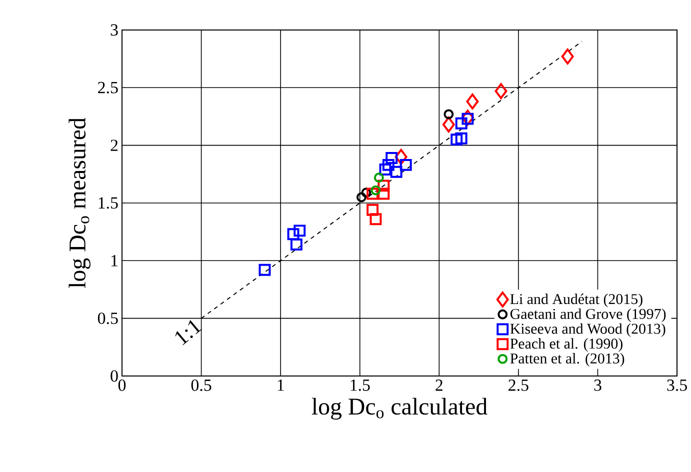  What do you see at coordinates (567, 360) in the screenshot?
I see `legend-label: Patten et al. (2013)` at bounding box center [567, 360].